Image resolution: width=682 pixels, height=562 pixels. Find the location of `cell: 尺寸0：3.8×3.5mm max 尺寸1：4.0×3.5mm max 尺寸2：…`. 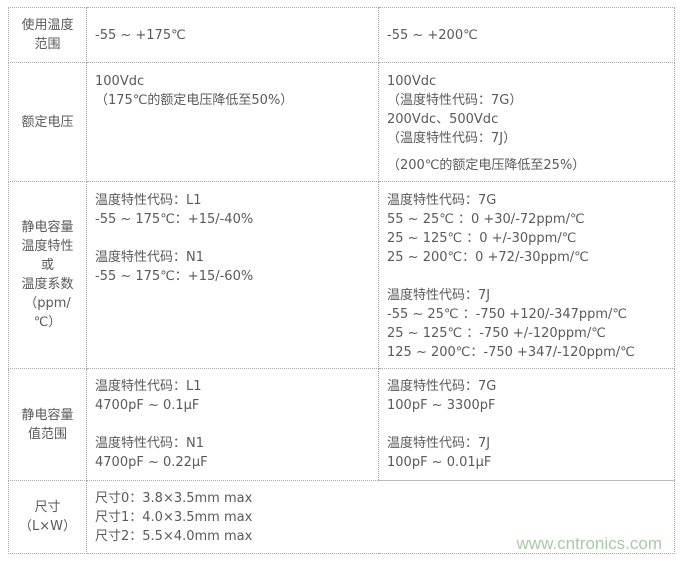

cell: 尺寸0：3.8×3.5mm max 尺寸1：4.0×3.5mm max 尺寸2：… is located at coordinates (380, 517).